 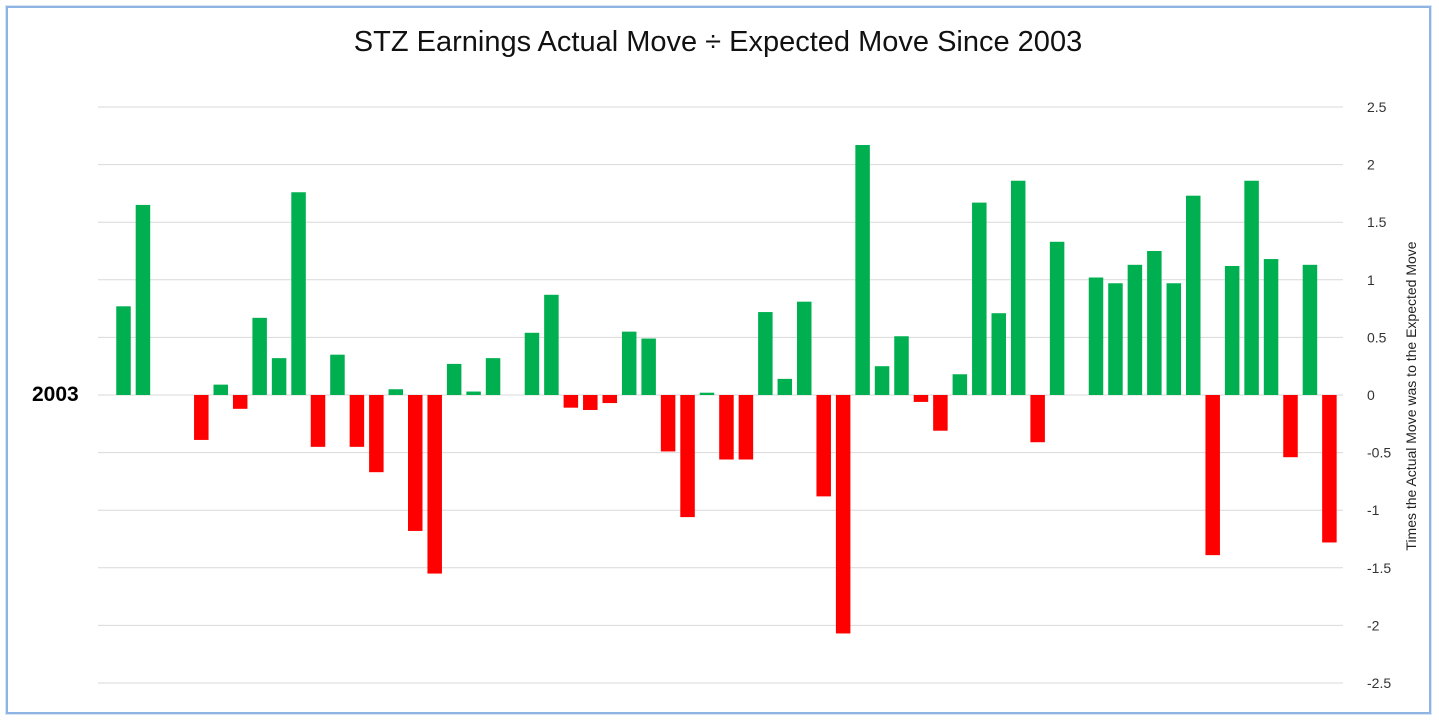 I want to click on y-tick-label: -0.5, so click(x=1379, y=453).